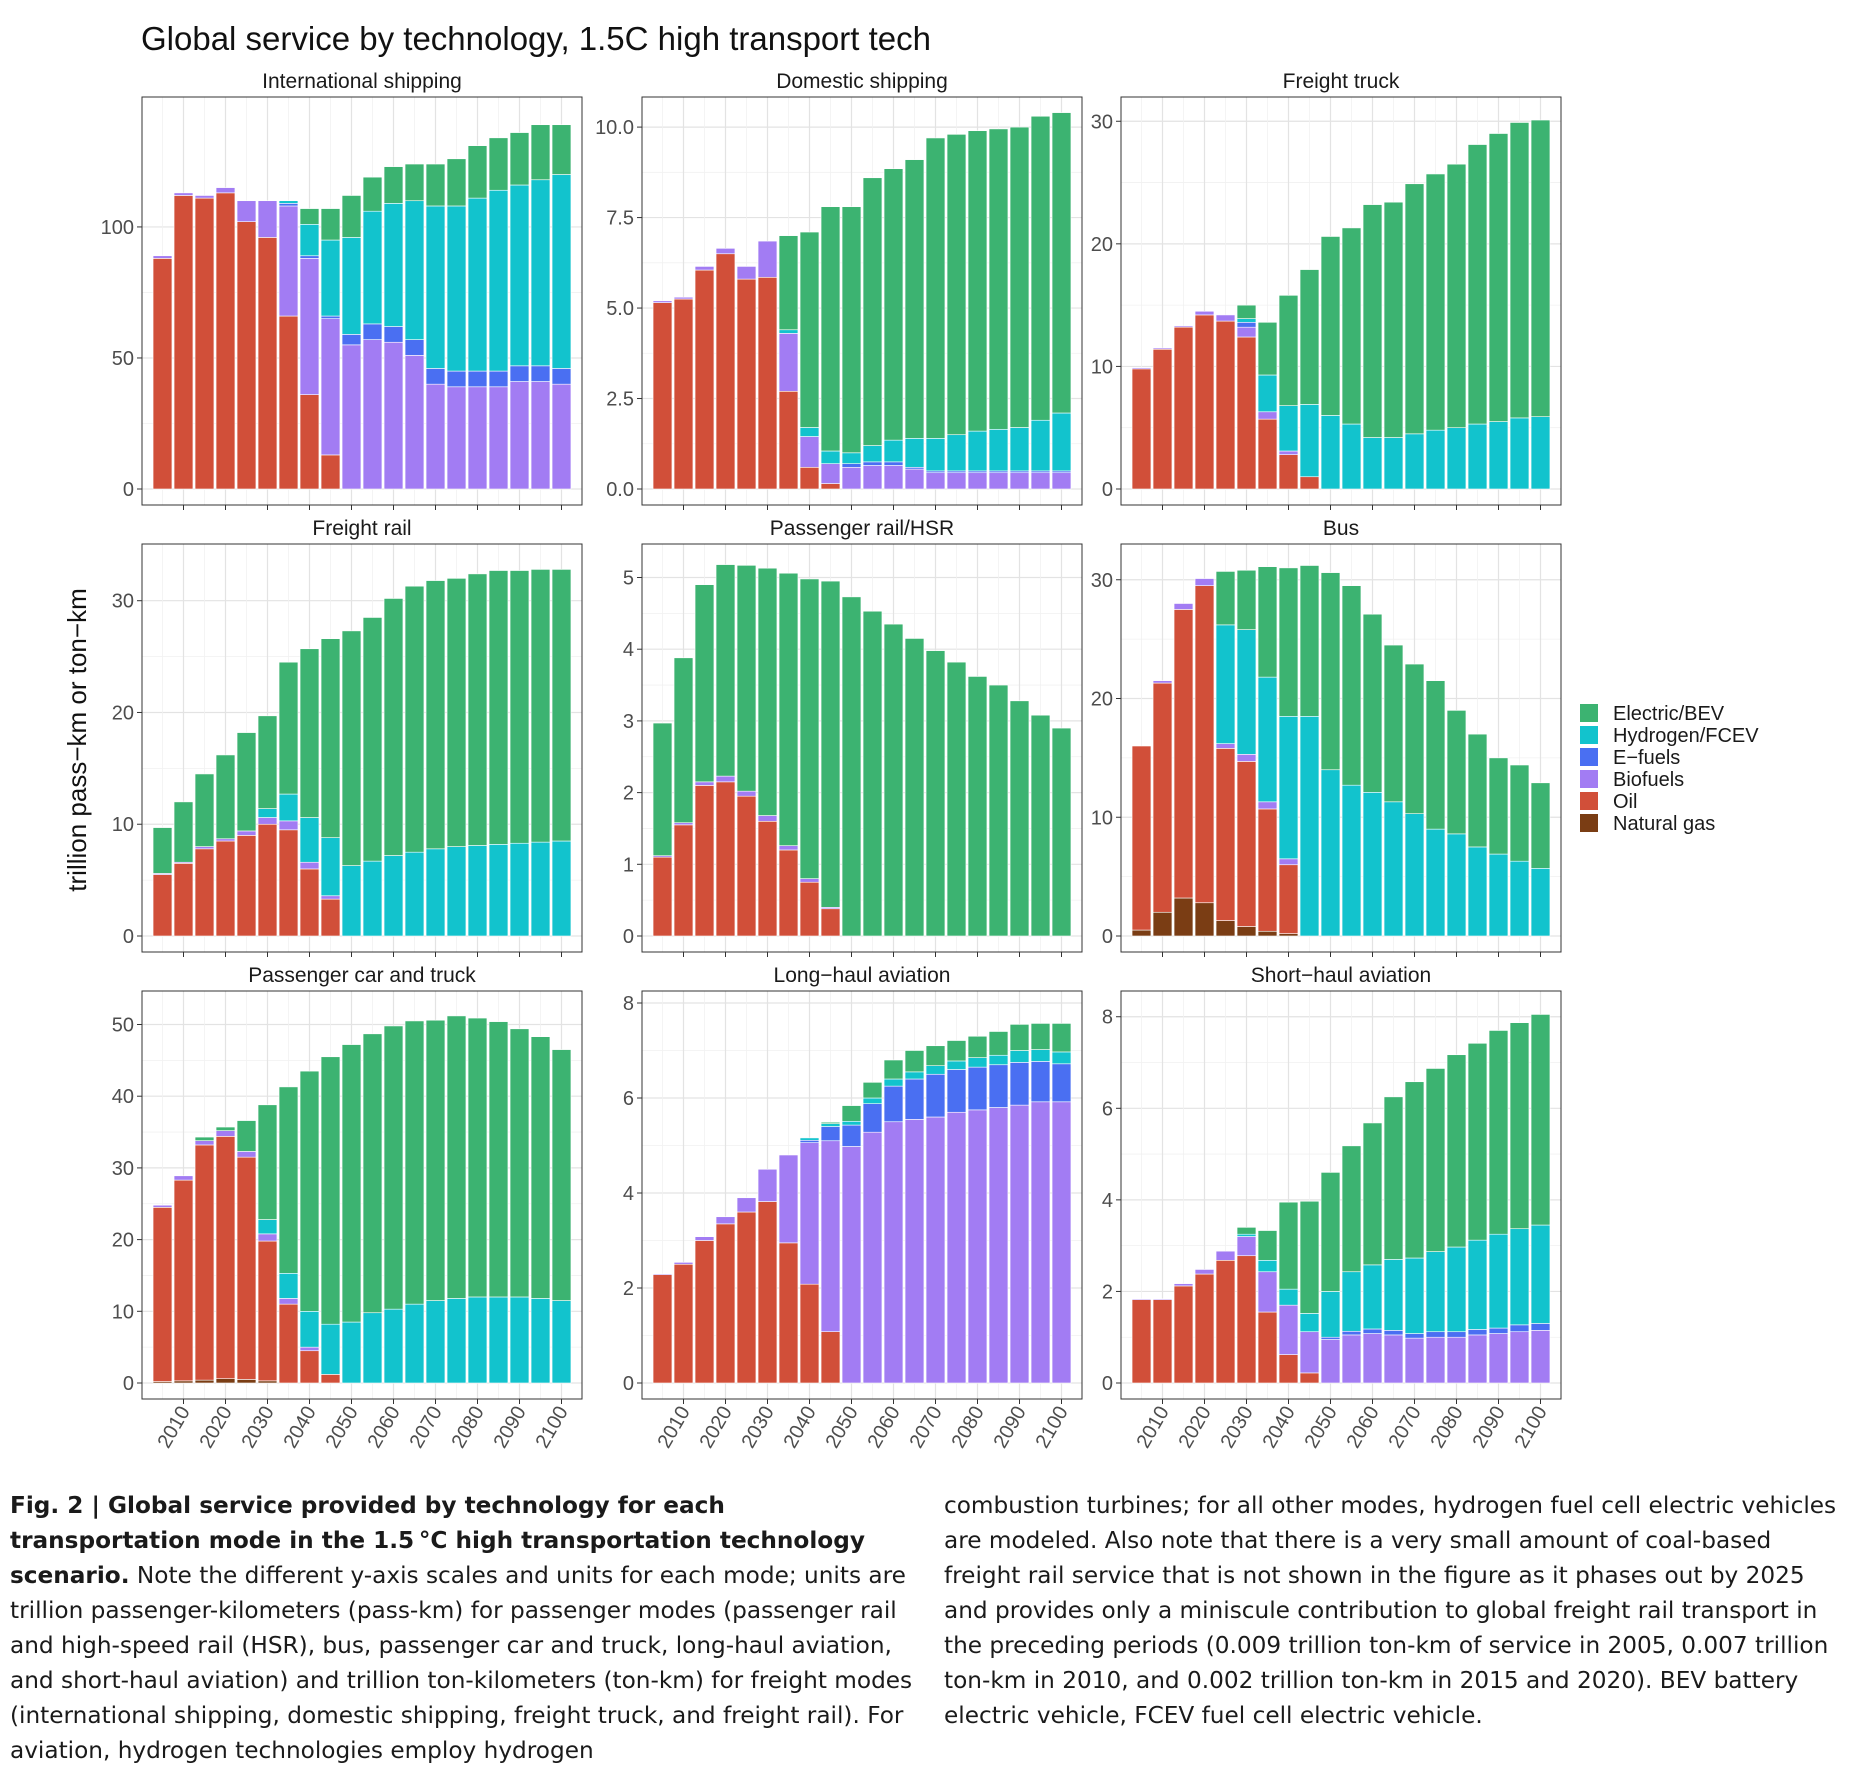 The image size is (1852, 1768). What do you see at coordinates (1107, 1292) in the screenshot?
I see `y-tick-label: 2` at bounding box center [1107, 1292].